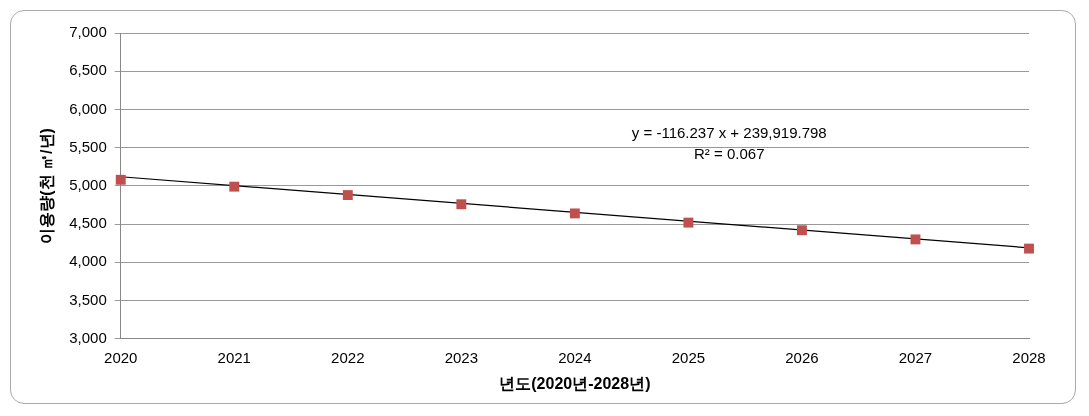 This screenshot has height=416, width=1089. Describe the element at coordinates (802, 357) in the screenshot. I see `x-tick-label: 2026` at that location.